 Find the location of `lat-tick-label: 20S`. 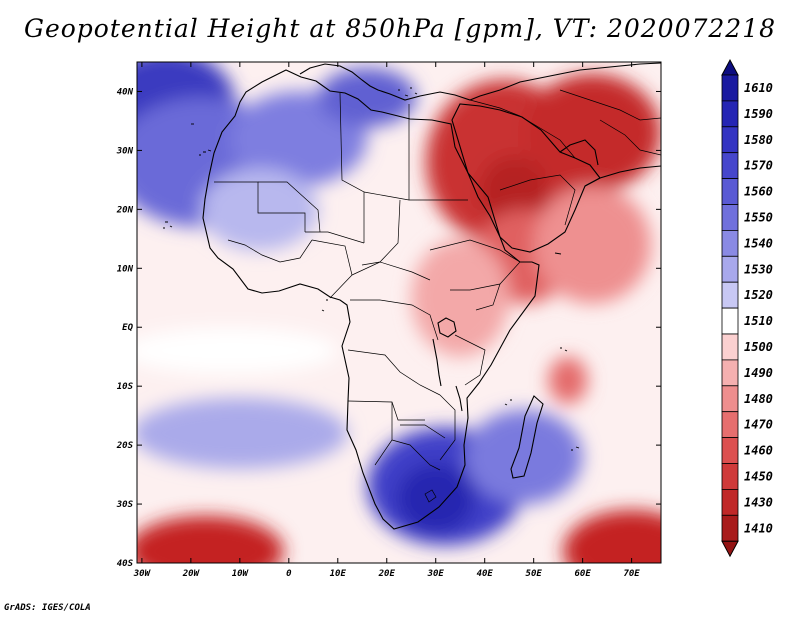

lat-tick-label: 20S is located at coordinates (125, 446).